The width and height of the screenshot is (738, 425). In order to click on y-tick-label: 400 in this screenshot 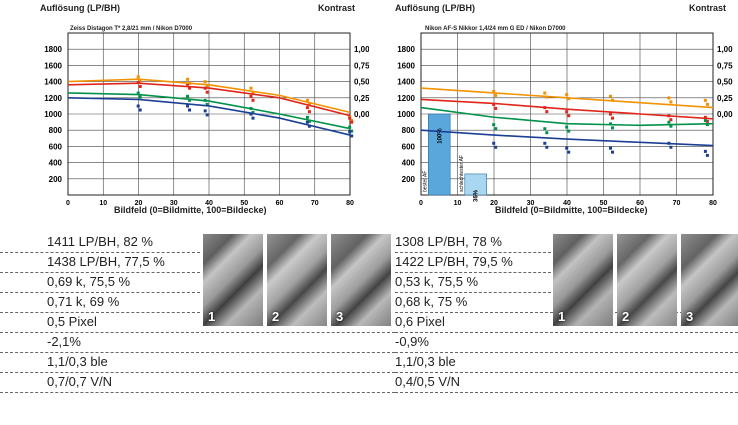, I will do `click(56, 163)`.